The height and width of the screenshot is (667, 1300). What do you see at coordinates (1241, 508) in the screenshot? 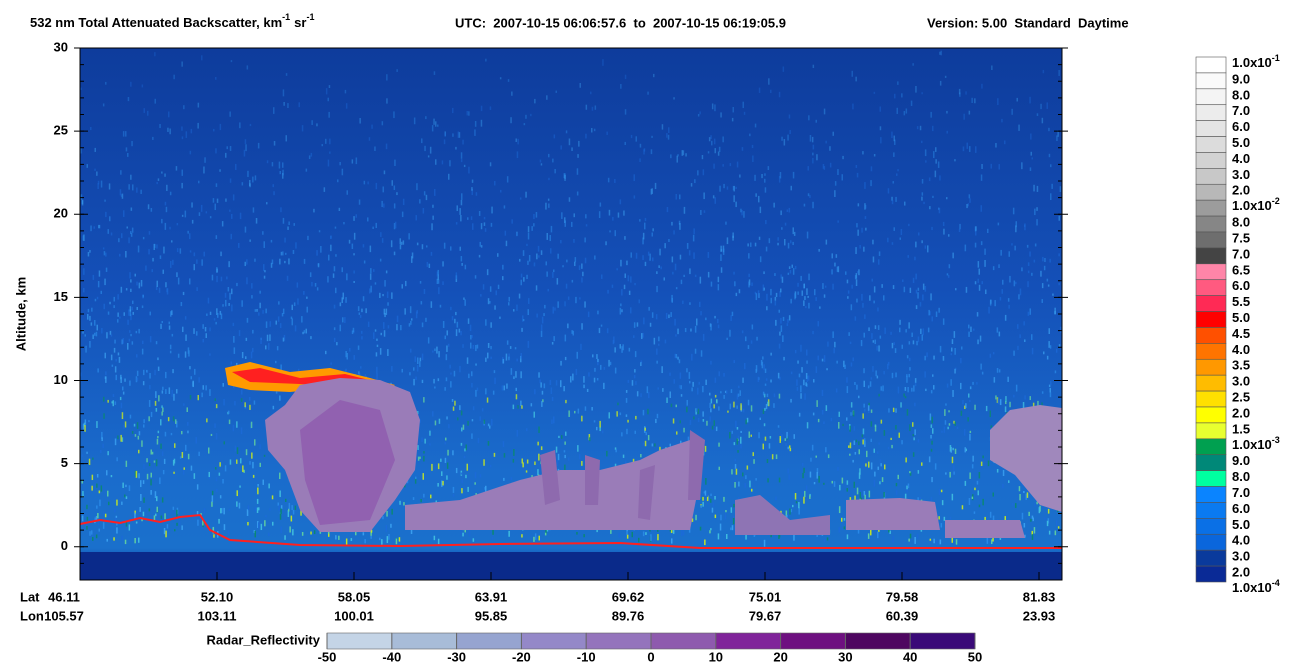
I see `colorbar-label: 6.0` at bounding box center [1241, 508].